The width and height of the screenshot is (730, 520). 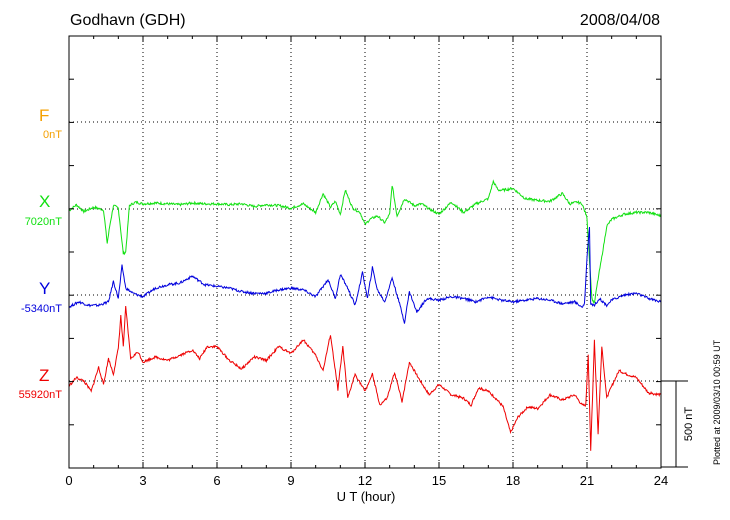 What do you see at coordinates (619, 20) in the screenshot?
I see `chart-date: 2008/04/08` at bounding box center [619, 20].